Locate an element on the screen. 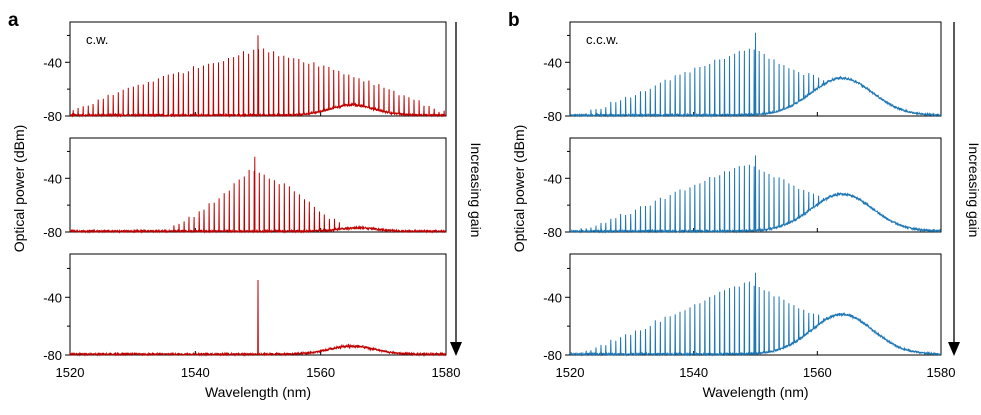 Image resolution: width=981 pixels, height=415 pixels. panel-label-b: b is located at coordinates (514, 20).